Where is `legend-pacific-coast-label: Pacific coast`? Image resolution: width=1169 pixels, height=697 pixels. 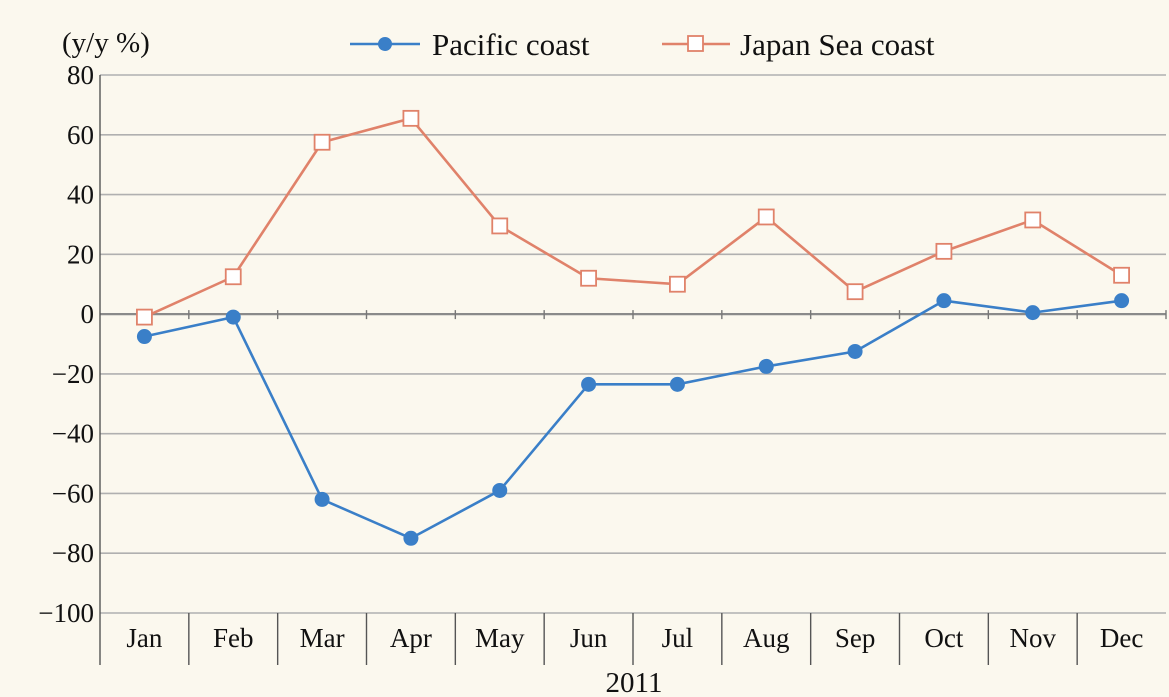 legend-pacific-coast-label: Pacific coast is located at coordinates (511, 44).